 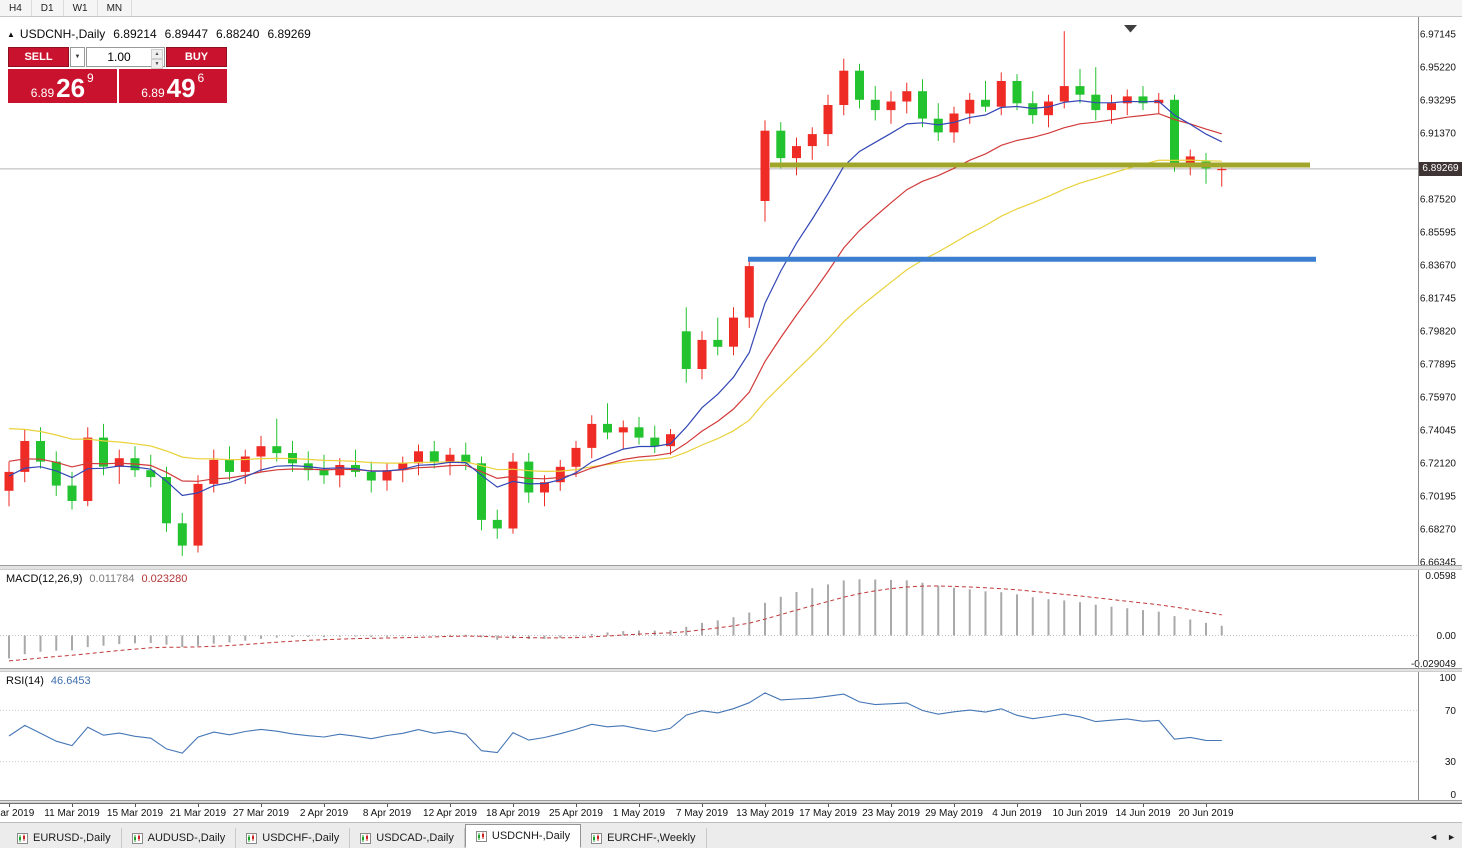 What do you see at coordinates (48, 8) in the screenshot?
I see `timeframe-button-d1: D1` at bounding box center [48, 8].